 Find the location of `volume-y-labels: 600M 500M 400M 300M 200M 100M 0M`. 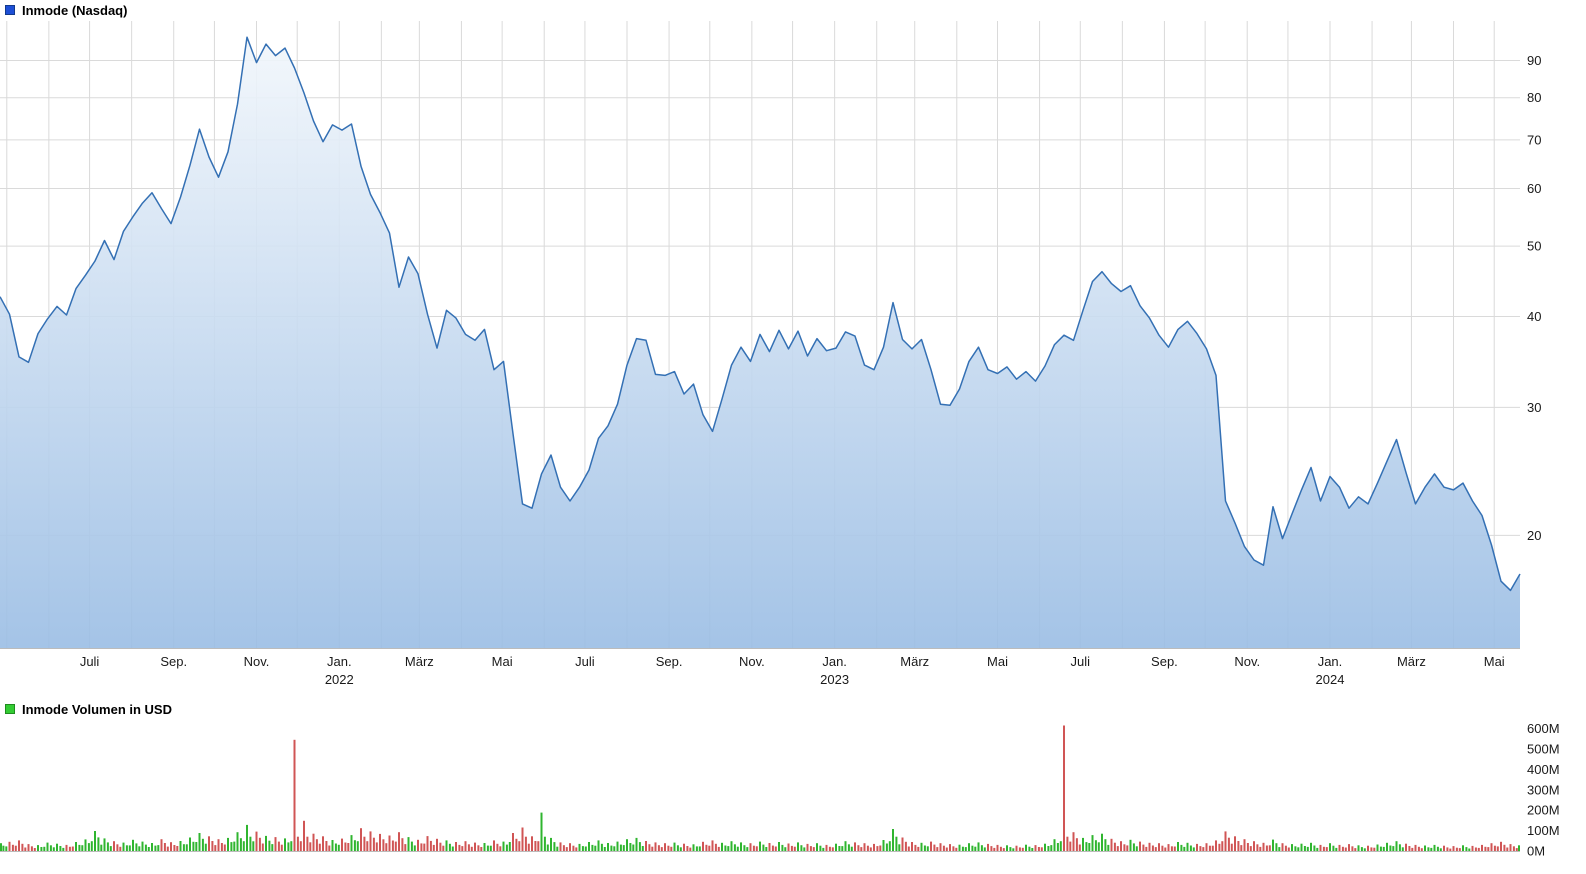

volume-y-labels: 600M 500M 400M 300M 200M 100M 0M is located at coordinates (1543, 789).